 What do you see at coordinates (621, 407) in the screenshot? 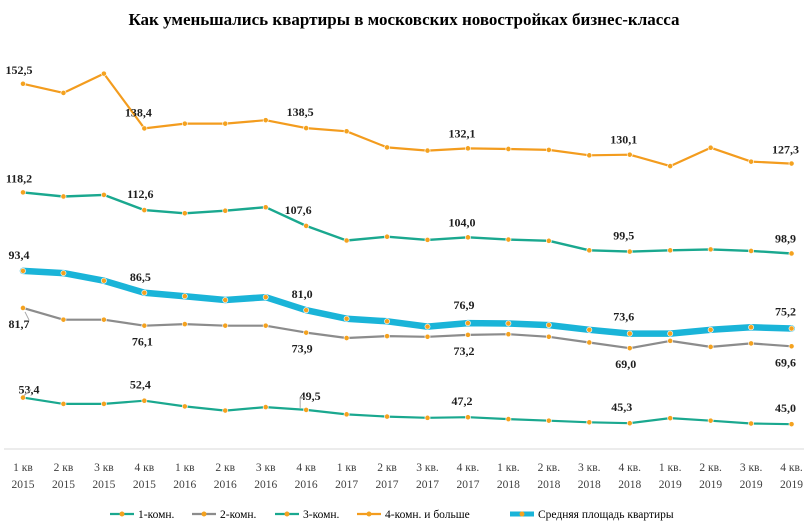
I see `data-label-k1: 45,3` at bounding box center [621, 407].